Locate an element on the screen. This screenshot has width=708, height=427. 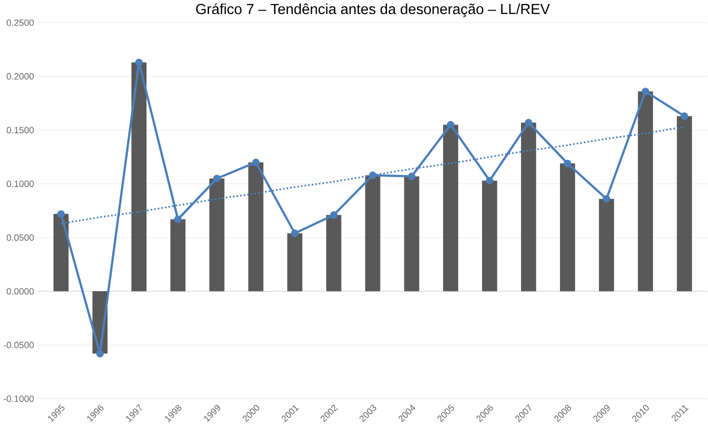
y-tick-label: -0.0500 is located at coordinates (19, 345).